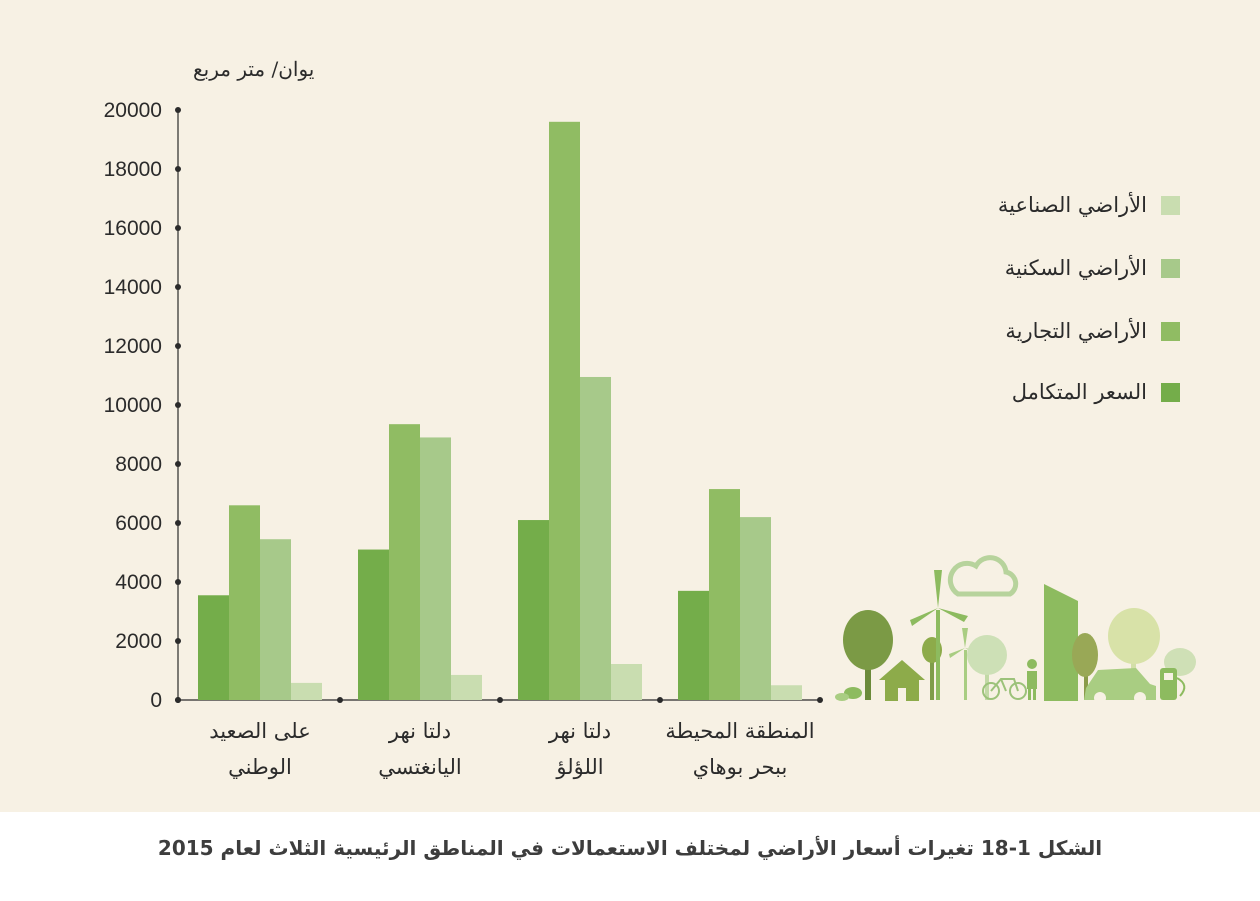 This screenshot has width=1260, height=901. What do you see at coordinates (1061, 642) in the screenshot?
I see `building-icon` at bounding box center [1061, 642].